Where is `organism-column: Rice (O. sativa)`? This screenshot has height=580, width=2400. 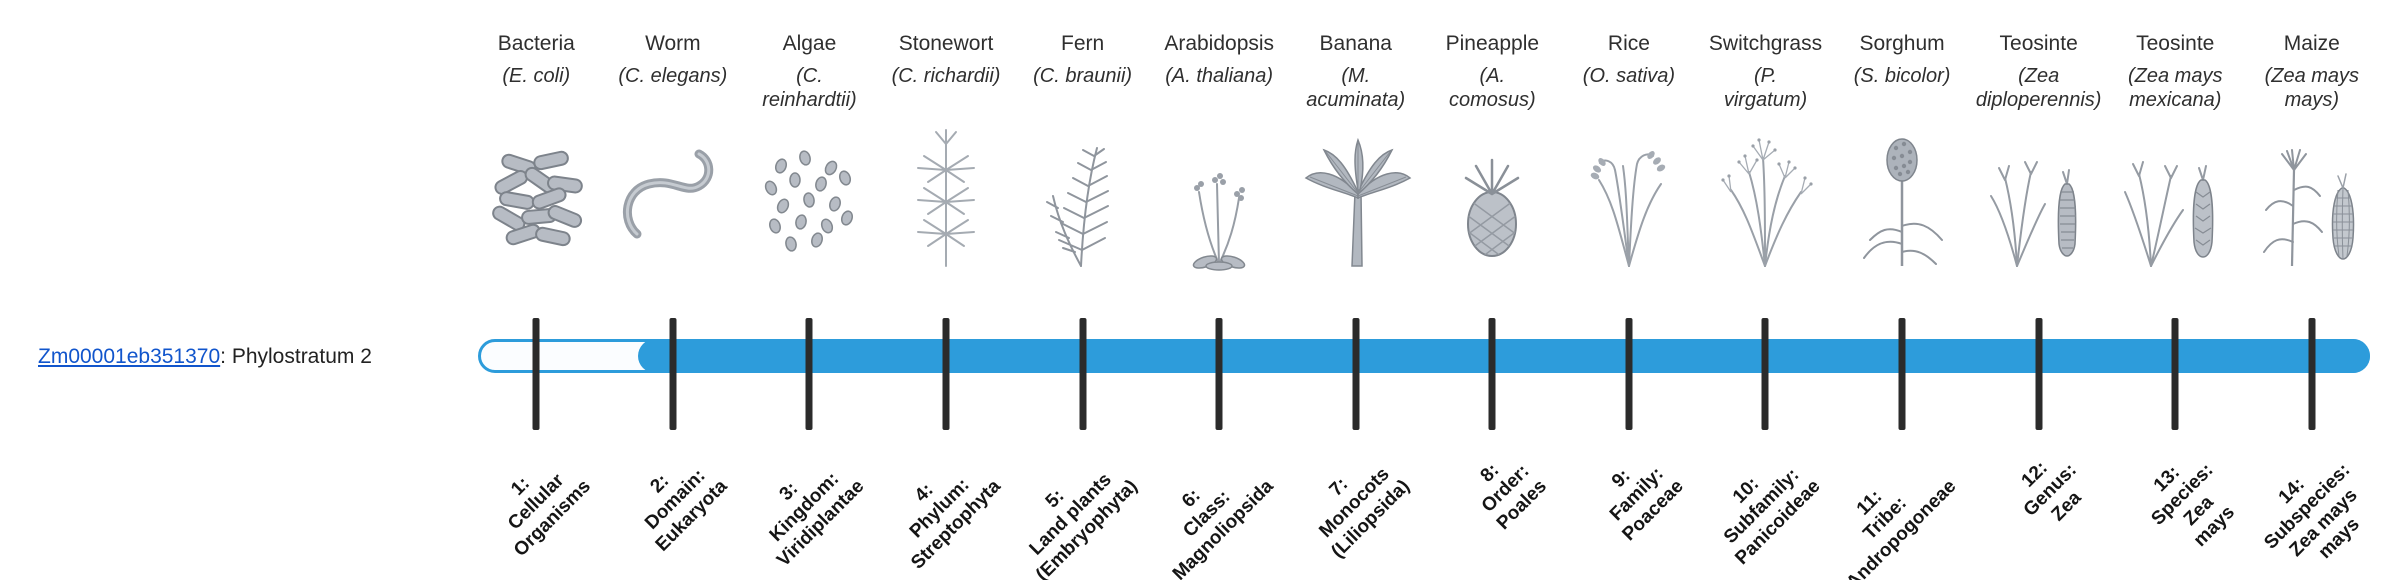 organism-column: Rice (O. sativa) is located at coordinates (1629, 290).